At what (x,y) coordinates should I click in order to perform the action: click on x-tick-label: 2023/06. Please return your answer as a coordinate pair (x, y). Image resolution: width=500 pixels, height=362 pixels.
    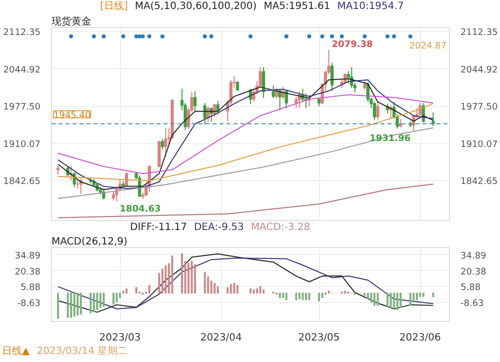
    Looking at the image, I should click on (420, 338).